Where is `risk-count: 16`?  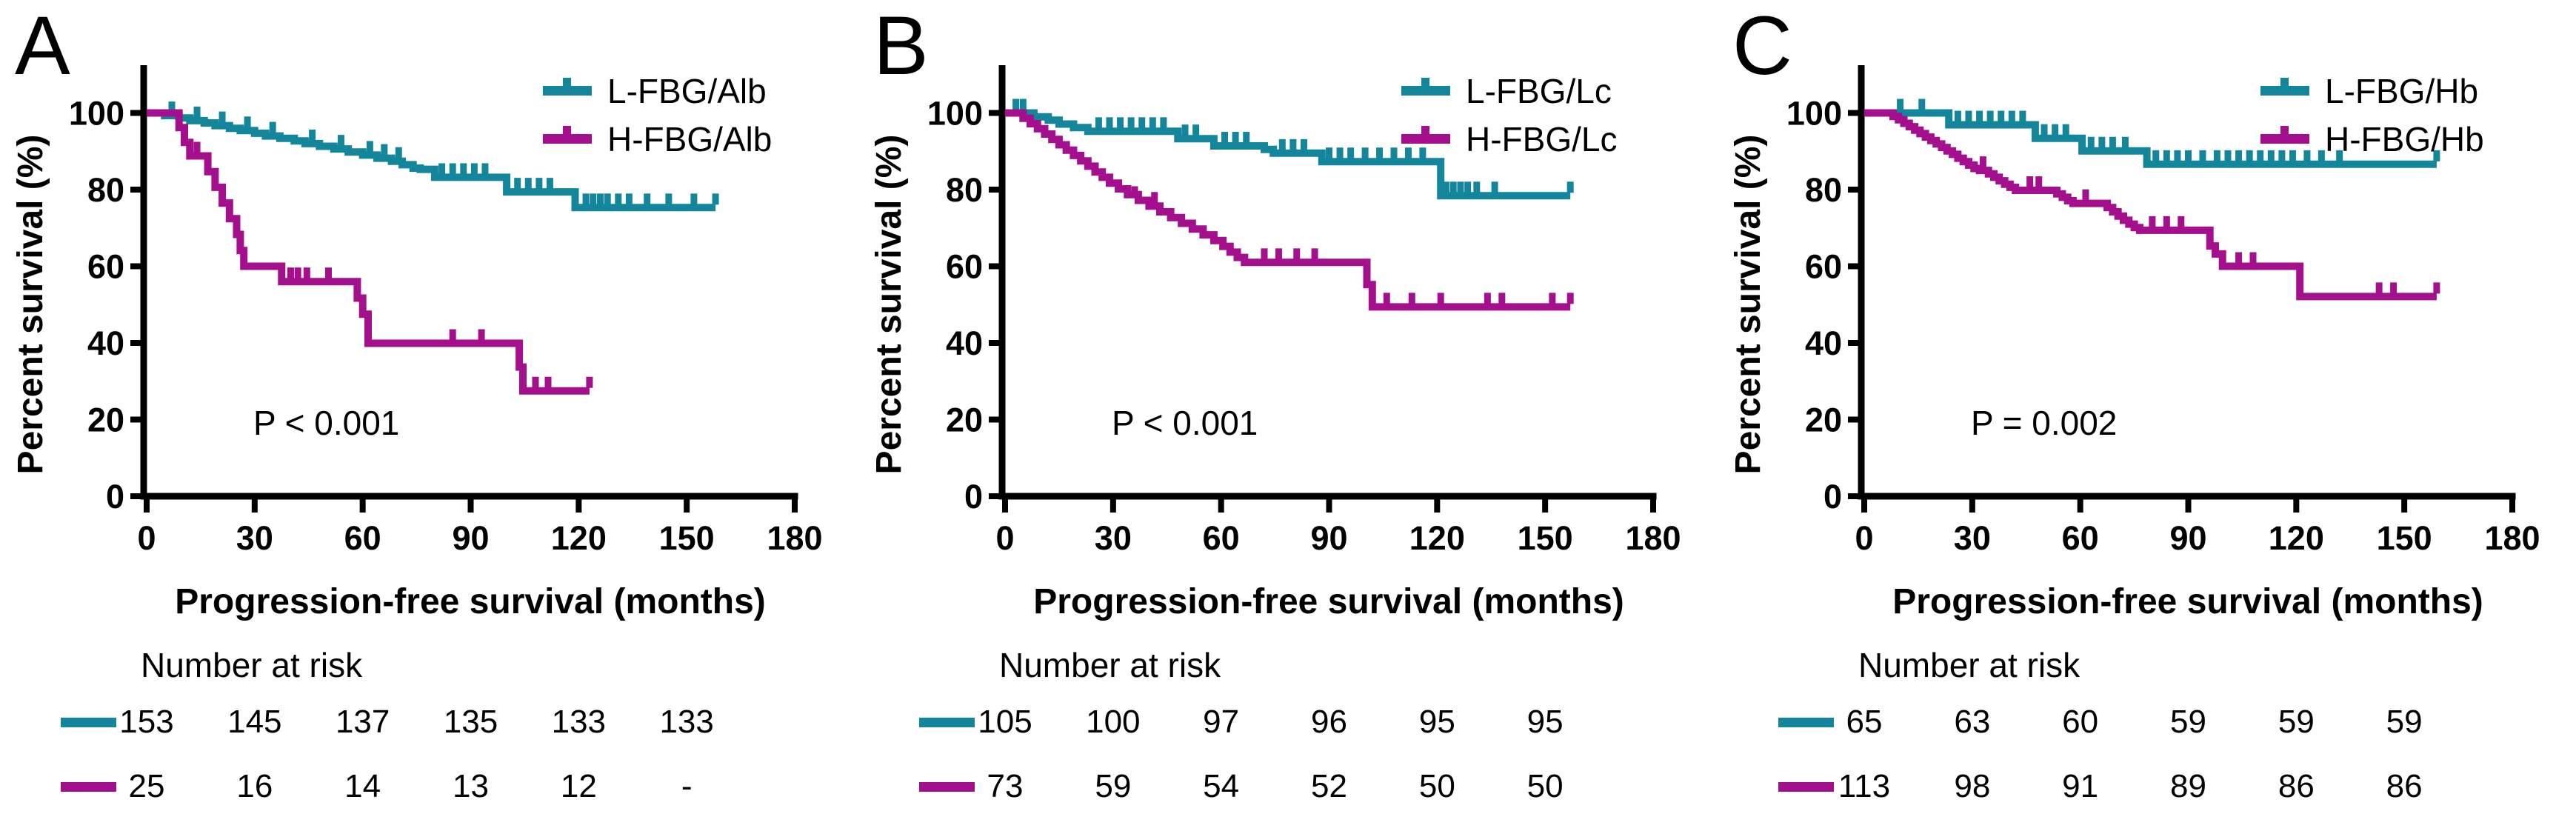 risk-count: 16 is located at coordinates (254, 786).